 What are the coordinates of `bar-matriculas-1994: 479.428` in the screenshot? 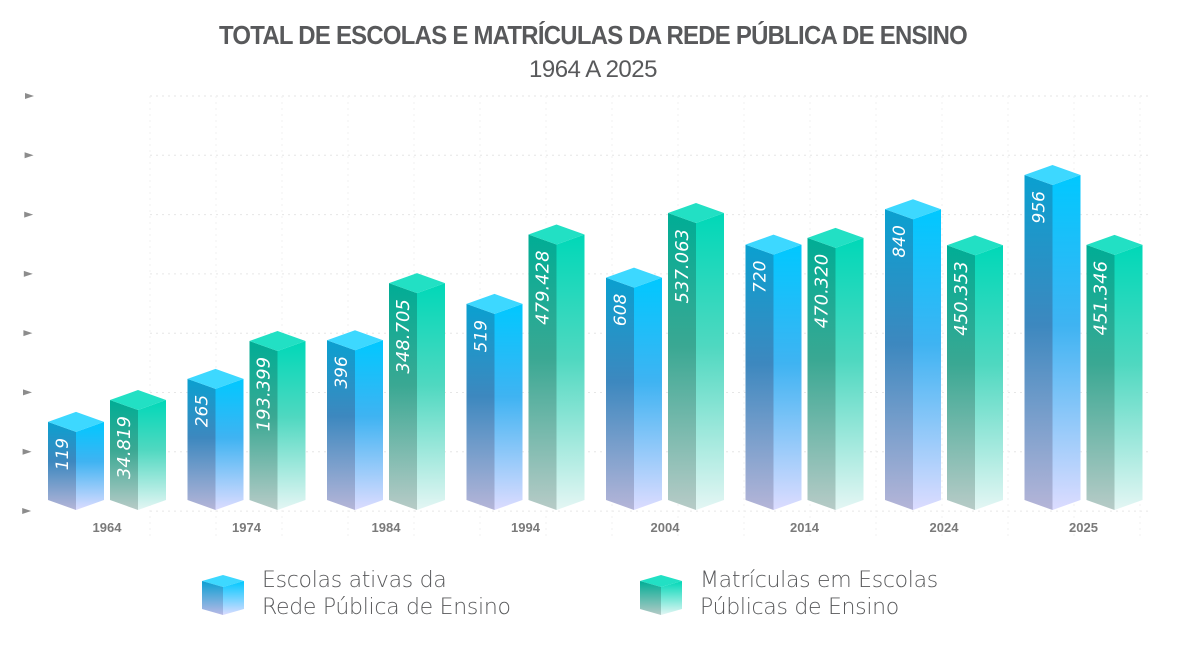 It's located at (556, 367).